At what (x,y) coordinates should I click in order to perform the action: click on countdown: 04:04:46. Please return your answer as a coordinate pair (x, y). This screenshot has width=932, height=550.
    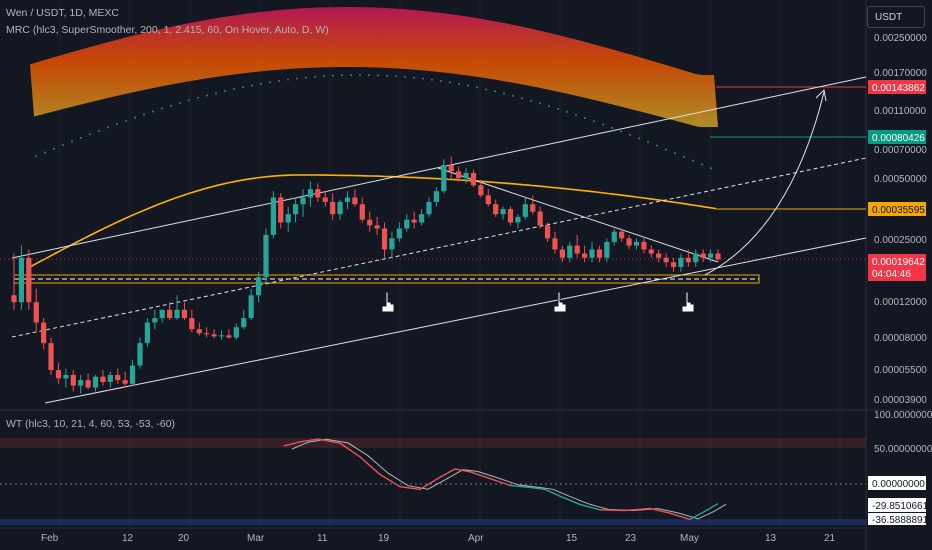
    Looking at the image, I should click on (891, 274).